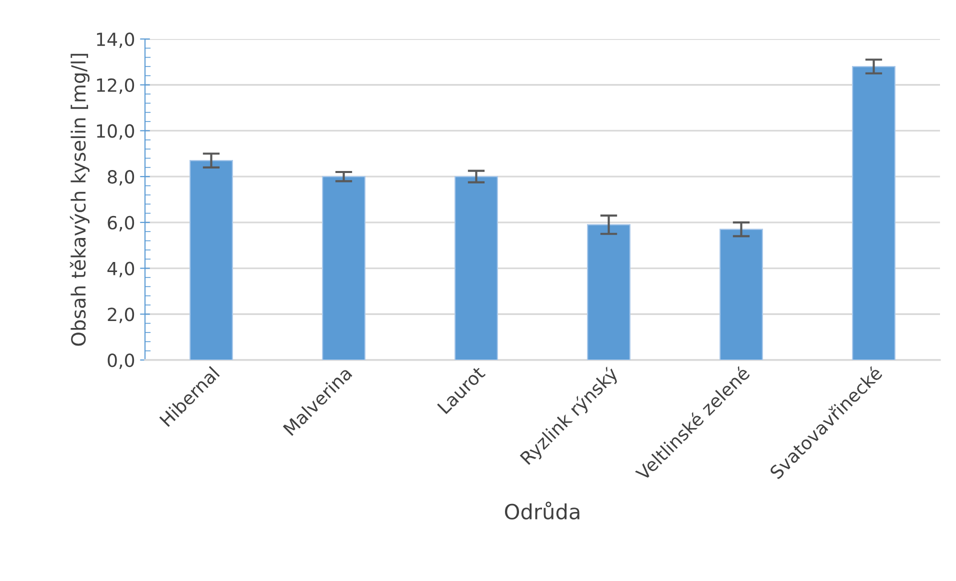 This screenshot has width=956, height=581. Describe the element at coordinates (80, 200) in the screenshot. I see `y-axis-title: Obsah těkavých kyselin [mg/l]` at that location.